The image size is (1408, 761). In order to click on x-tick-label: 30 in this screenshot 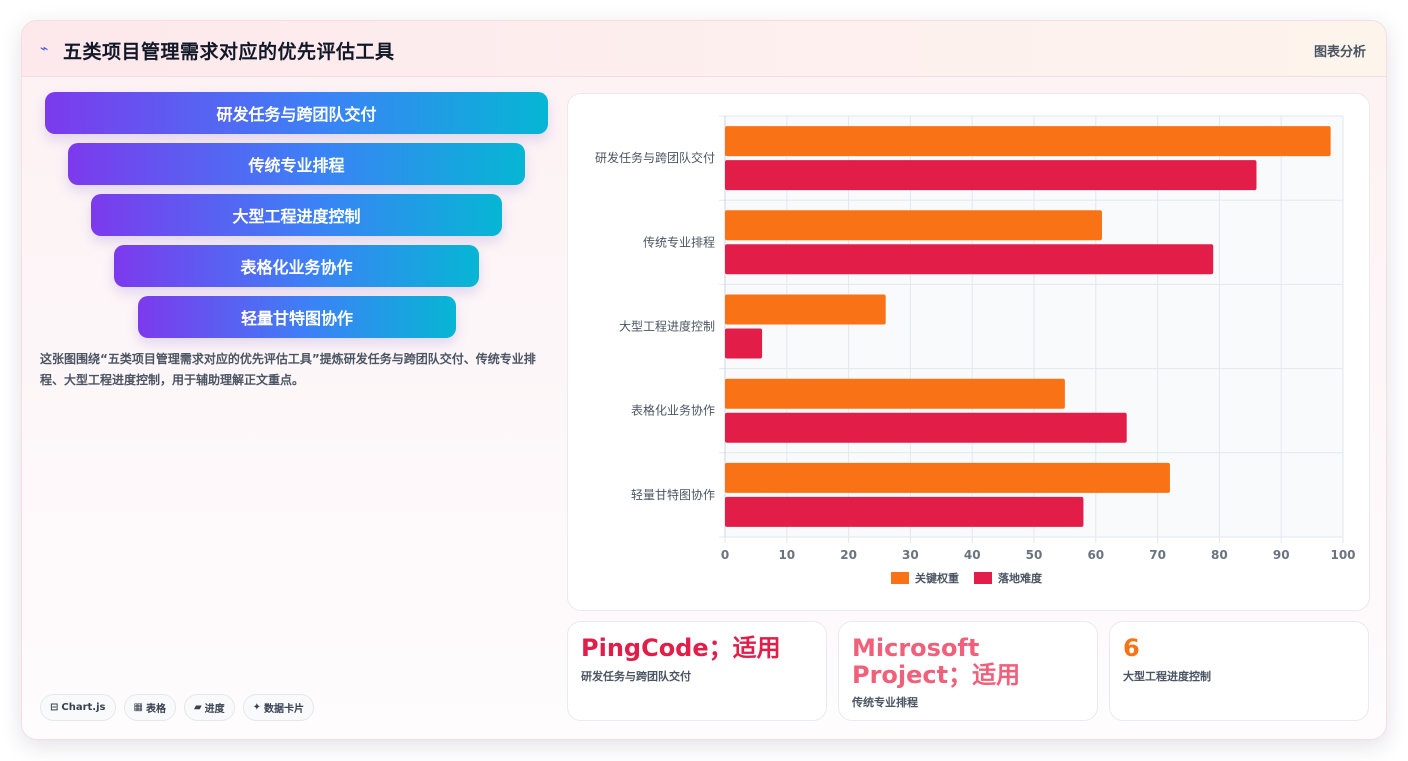, I will do `click(910, 555)`.